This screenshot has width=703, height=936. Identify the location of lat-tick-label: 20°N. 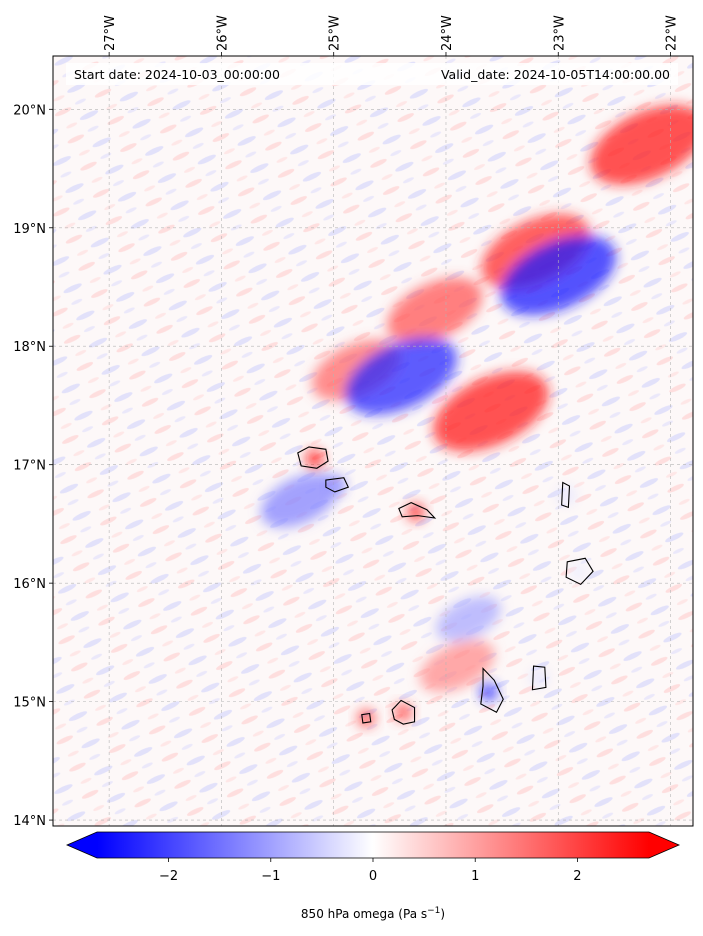
(29, 110).